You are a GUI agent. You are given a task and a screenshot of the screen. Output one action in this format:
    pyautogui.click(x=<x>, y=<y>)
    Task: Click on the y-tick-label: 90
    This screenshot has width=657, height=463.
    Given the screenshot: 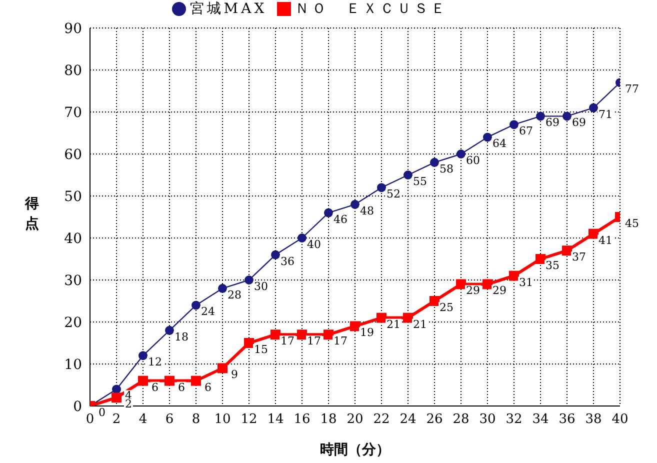 What is the action you would take?
    pyautogui.click(x=73, y=28)
    